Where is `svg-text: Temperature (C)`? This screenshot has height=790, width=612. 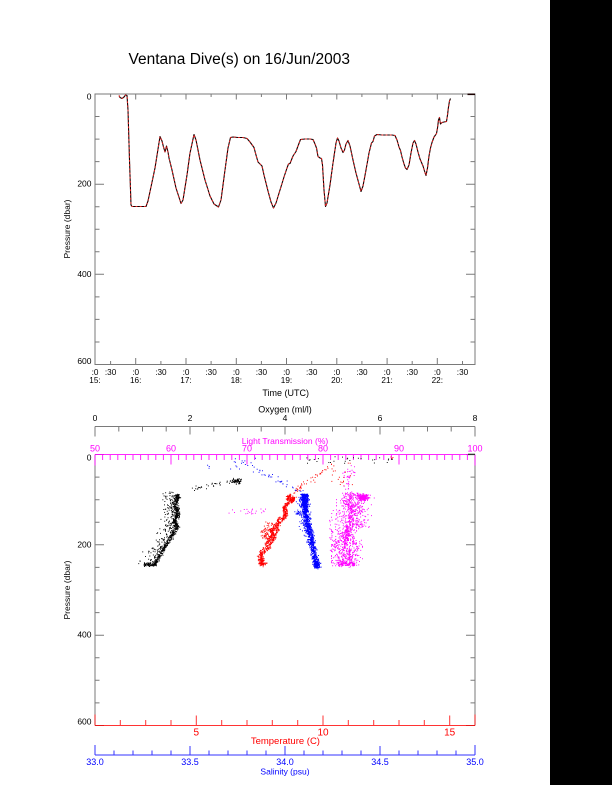 svg-text: Temperature (C) is located at coordinates (285, 741).